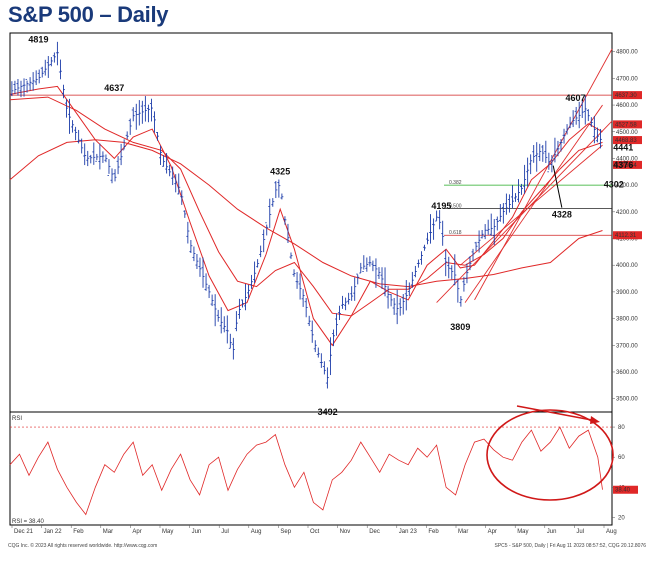 Image resolution: width=654 pixels, height=561 pixels. I want to click on price-y-tick-label: 4000.00, so click(627, 266).